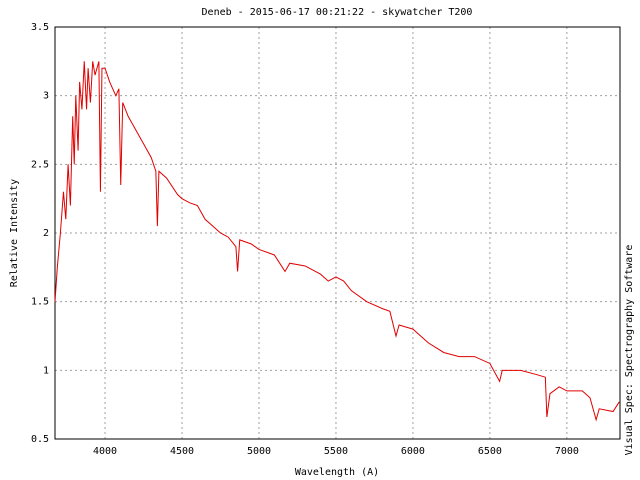 The height and width of the screenshot is (480, 640). I want to click on side-label: Visual Spec: Spectrography Software, so click(629, 350).